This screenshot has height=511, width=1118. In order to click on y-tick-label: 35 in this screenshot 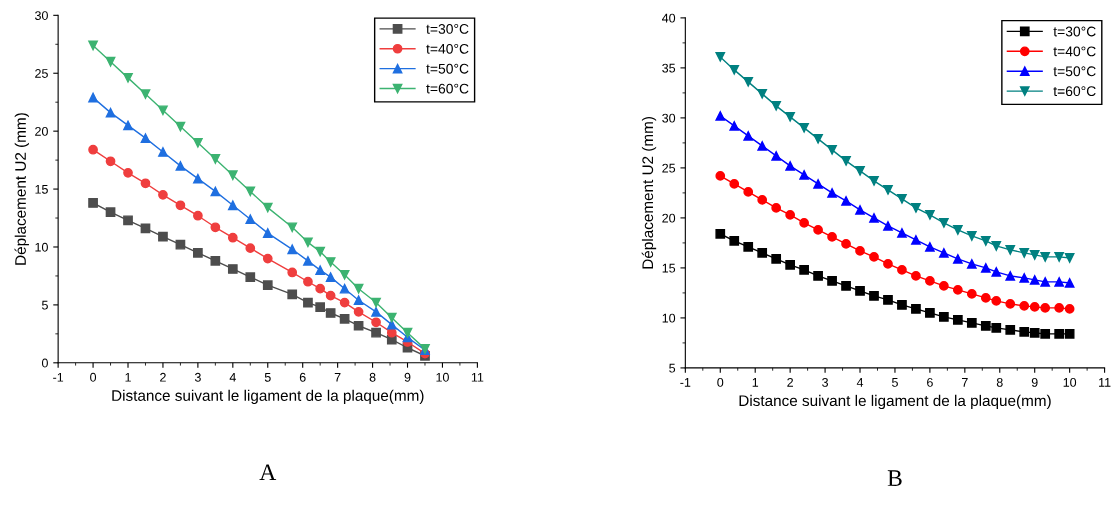, I will do `click(669, 68)`.